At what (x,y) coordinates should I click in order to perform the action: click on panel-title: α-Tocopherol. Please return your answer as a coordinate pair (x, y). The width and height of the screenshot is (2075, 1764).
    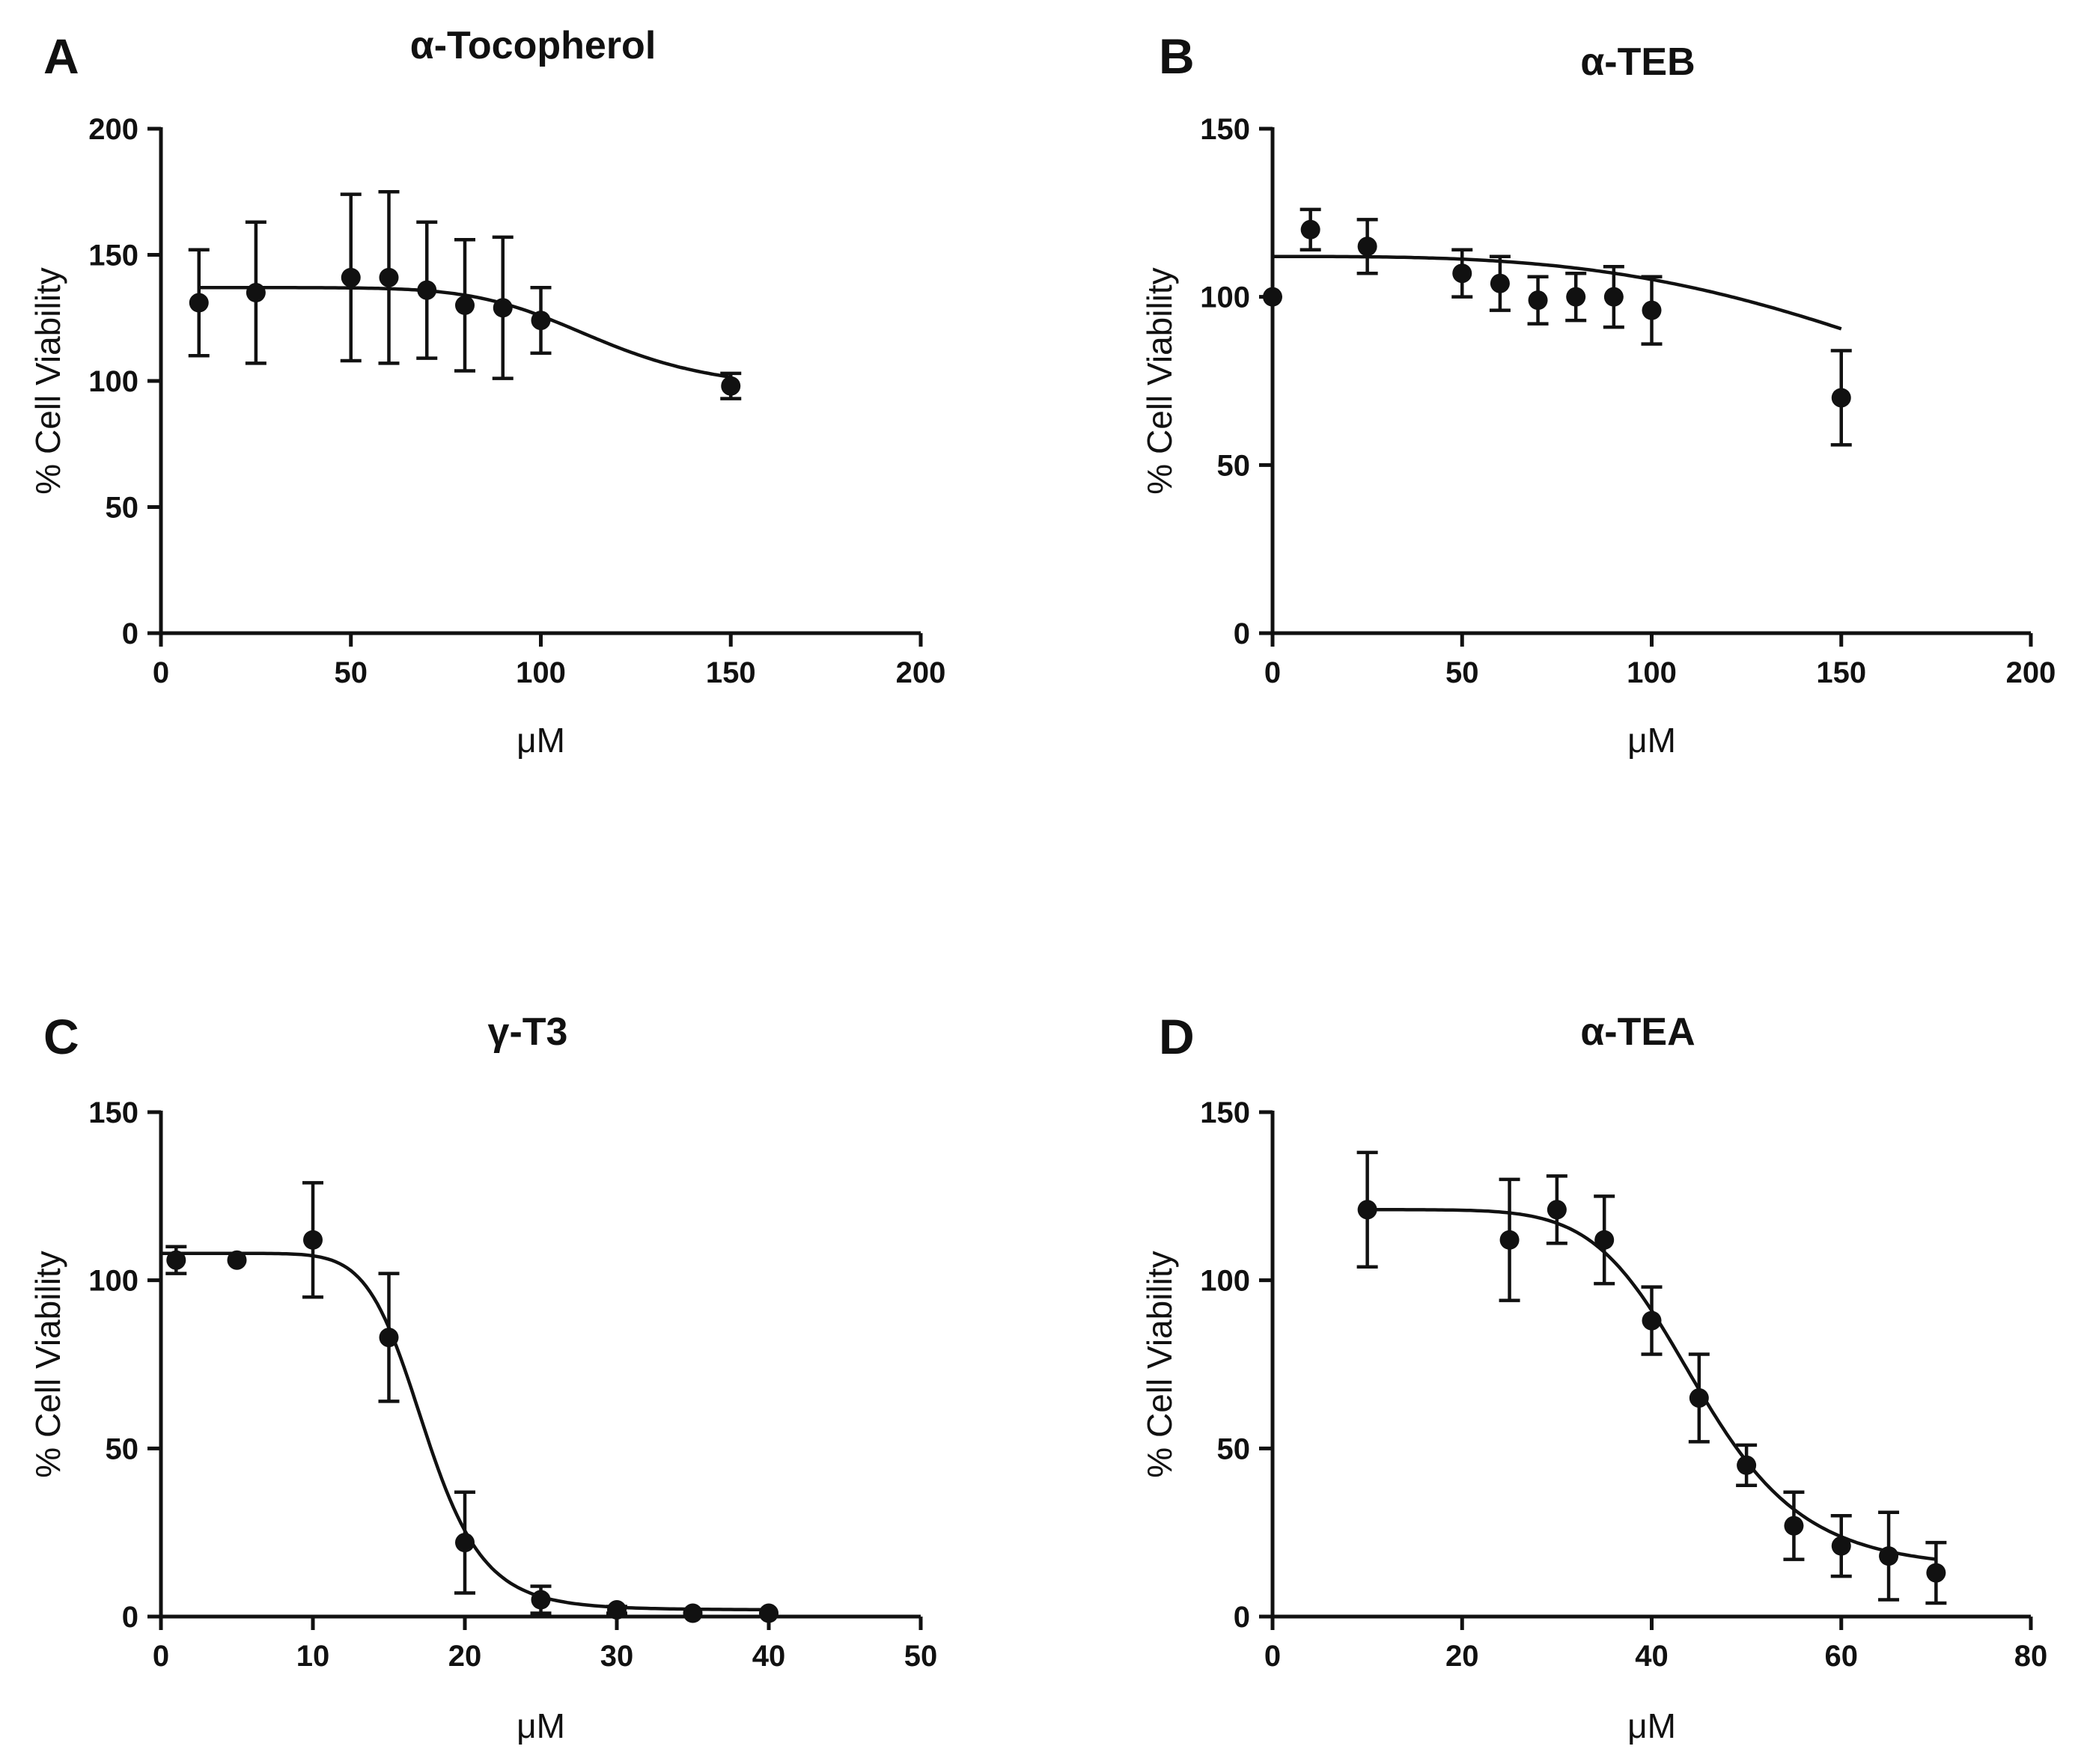
    Looking at the image, I should click on (533, 45).